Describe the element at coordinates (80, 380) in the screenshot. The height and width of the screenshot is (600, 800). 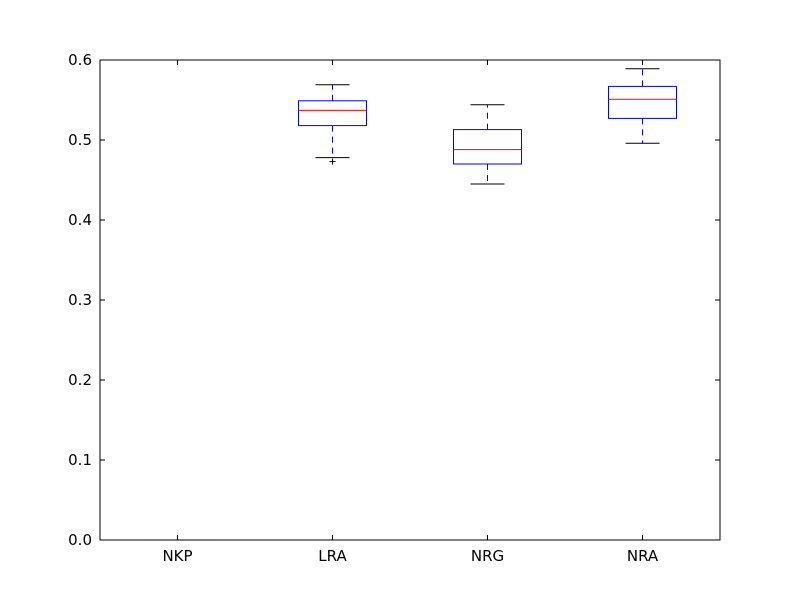
I see `y-tick-label: 0.2` at that location.